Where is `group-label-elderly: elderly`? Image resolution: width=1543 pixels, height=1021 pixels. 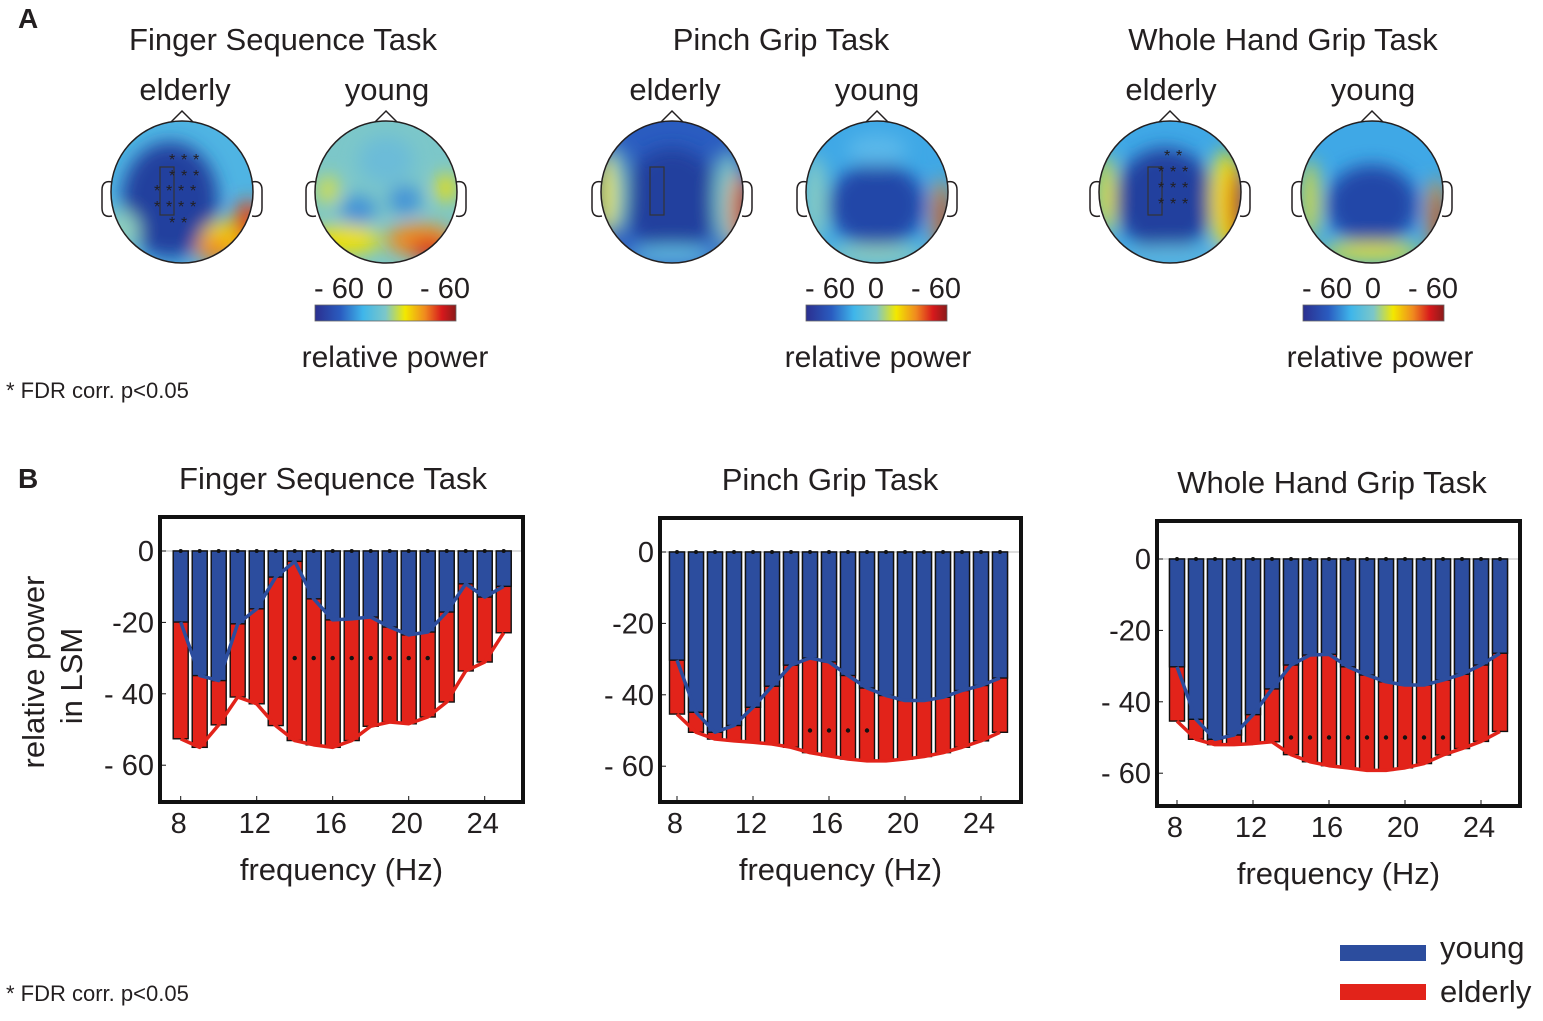
group-label-elderly: elderly is located at coordinates (185, 89).